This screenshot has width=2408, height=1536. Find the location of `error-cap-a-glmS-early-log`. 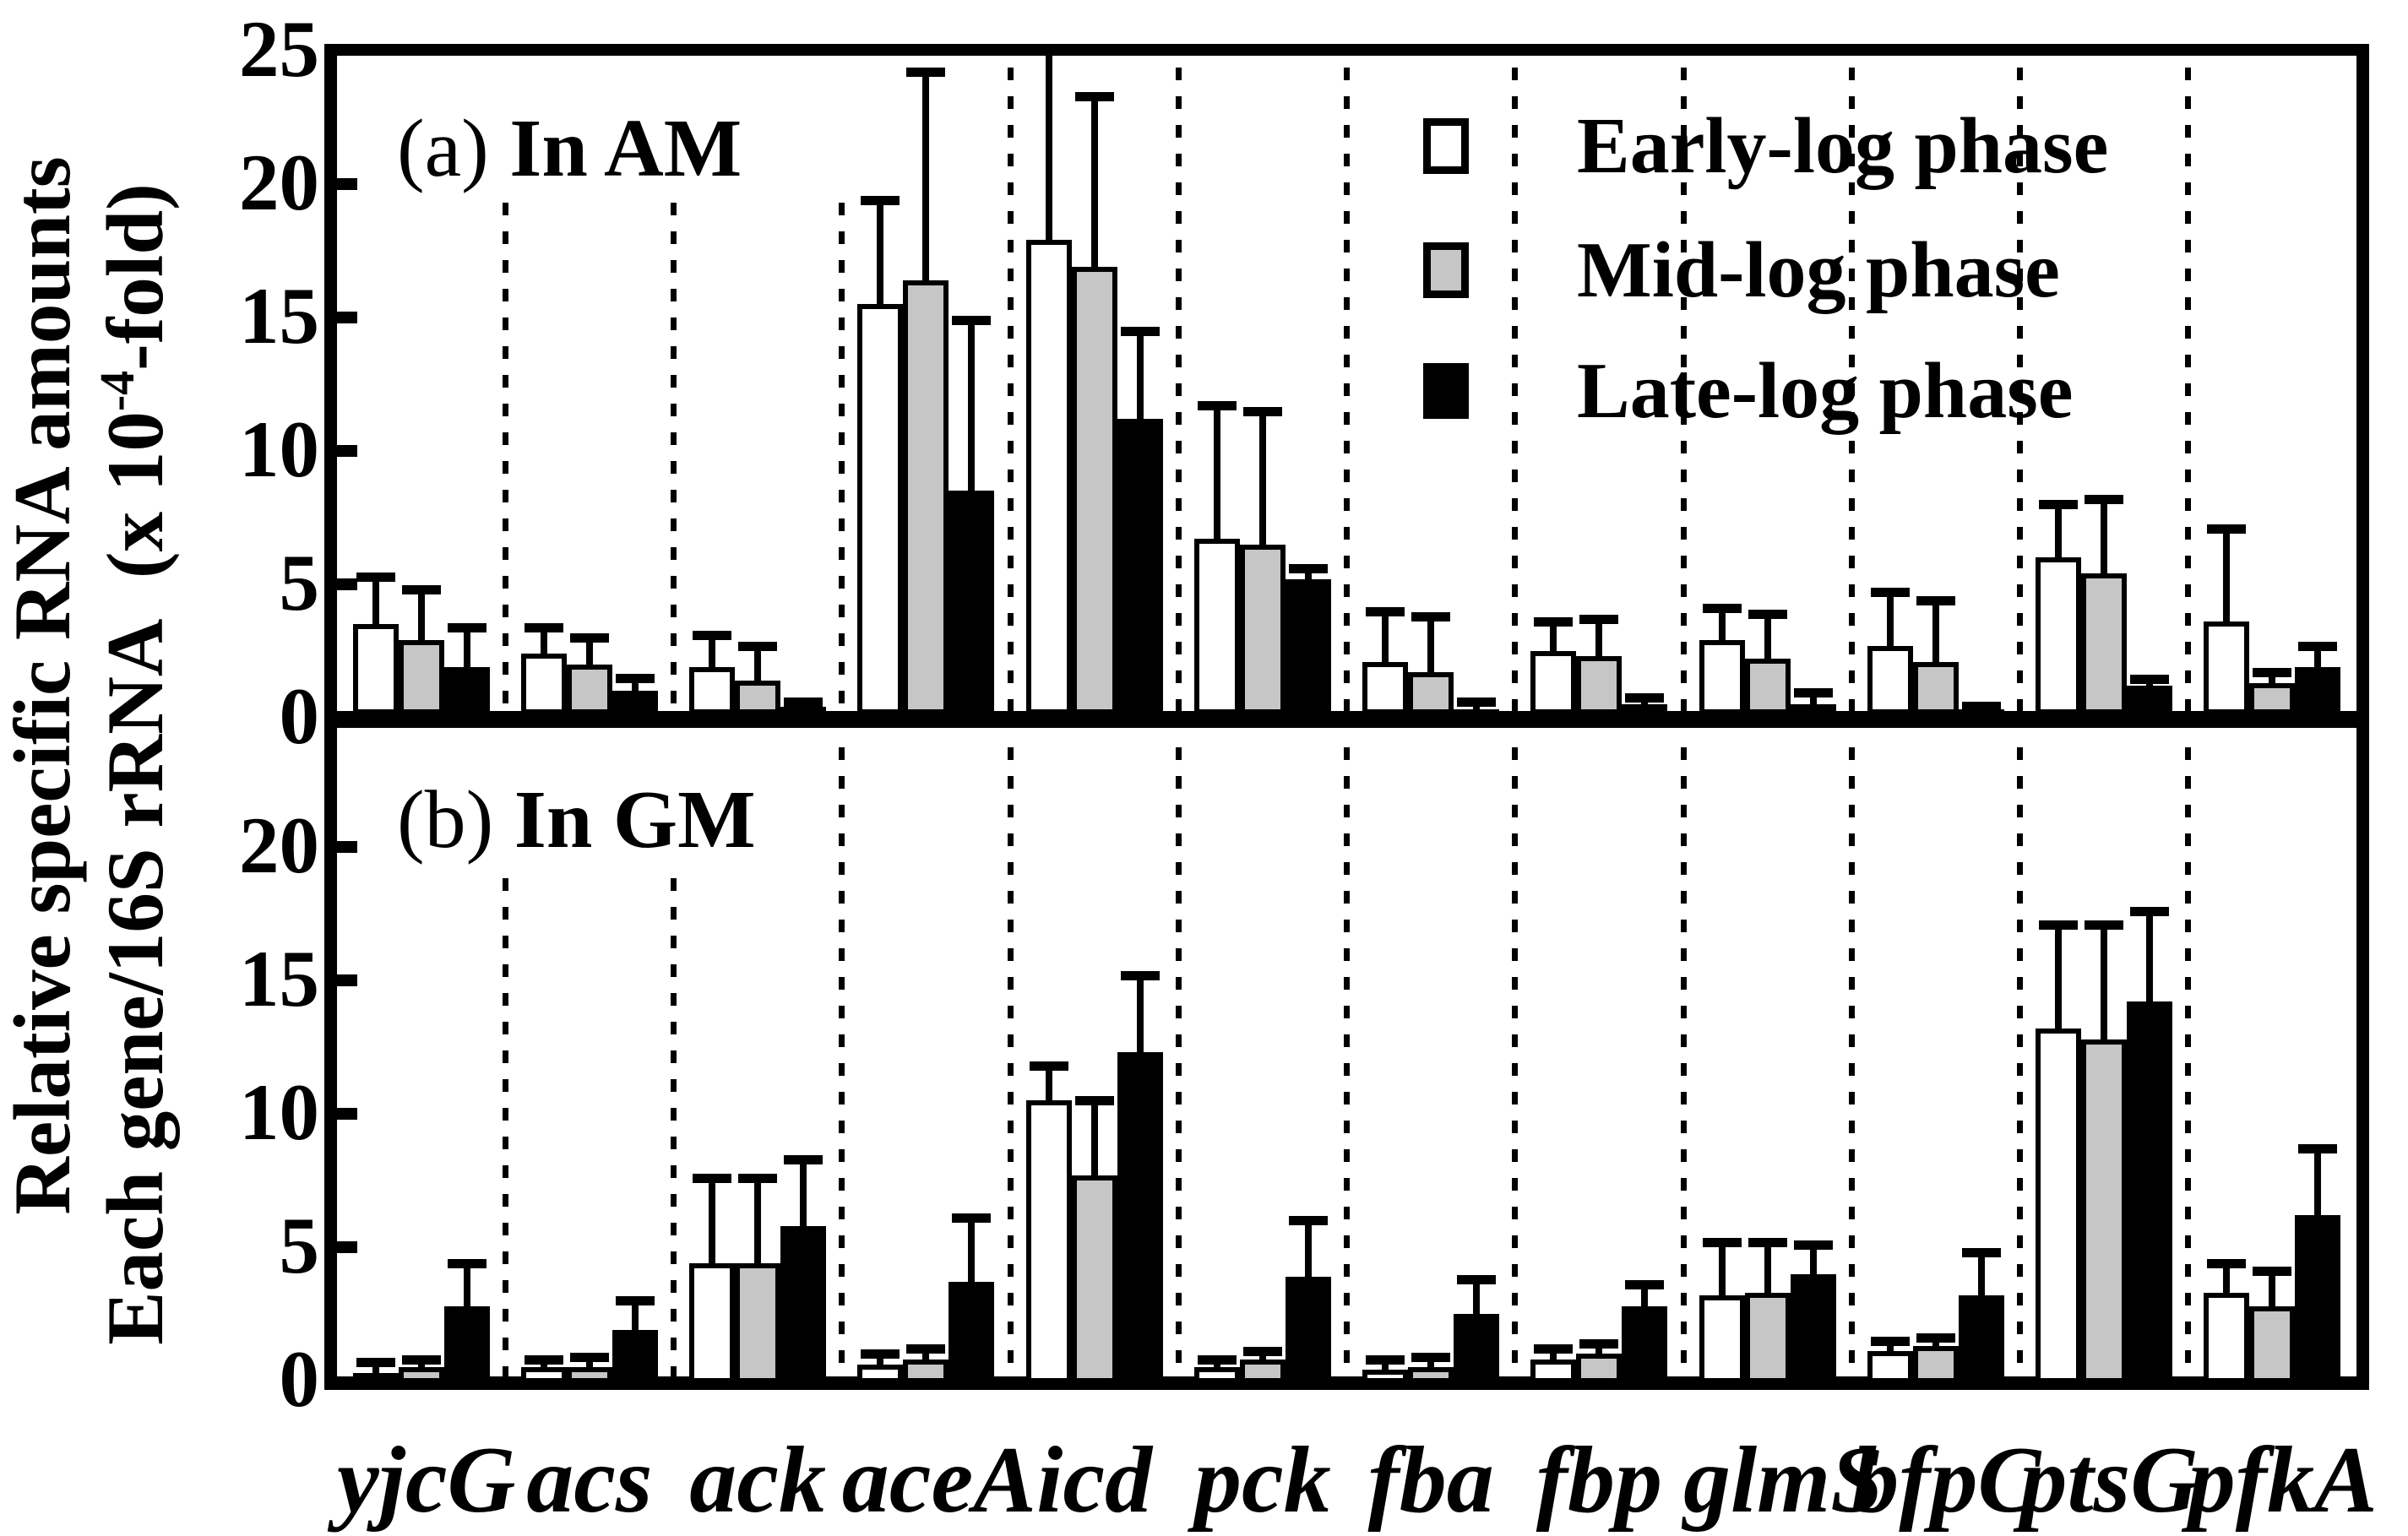

error-cap-a-glmS-early-log is located at coordinates (1722, 609).